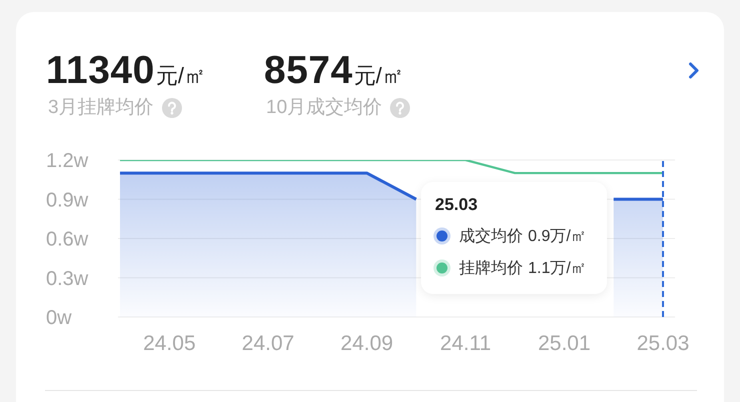 The width and height of the screenshot is (740, 402). What do you see at coordinates (324, 107) in the screenshot?
I see `text: 10月成交均价` at bounding box center [324, 107].